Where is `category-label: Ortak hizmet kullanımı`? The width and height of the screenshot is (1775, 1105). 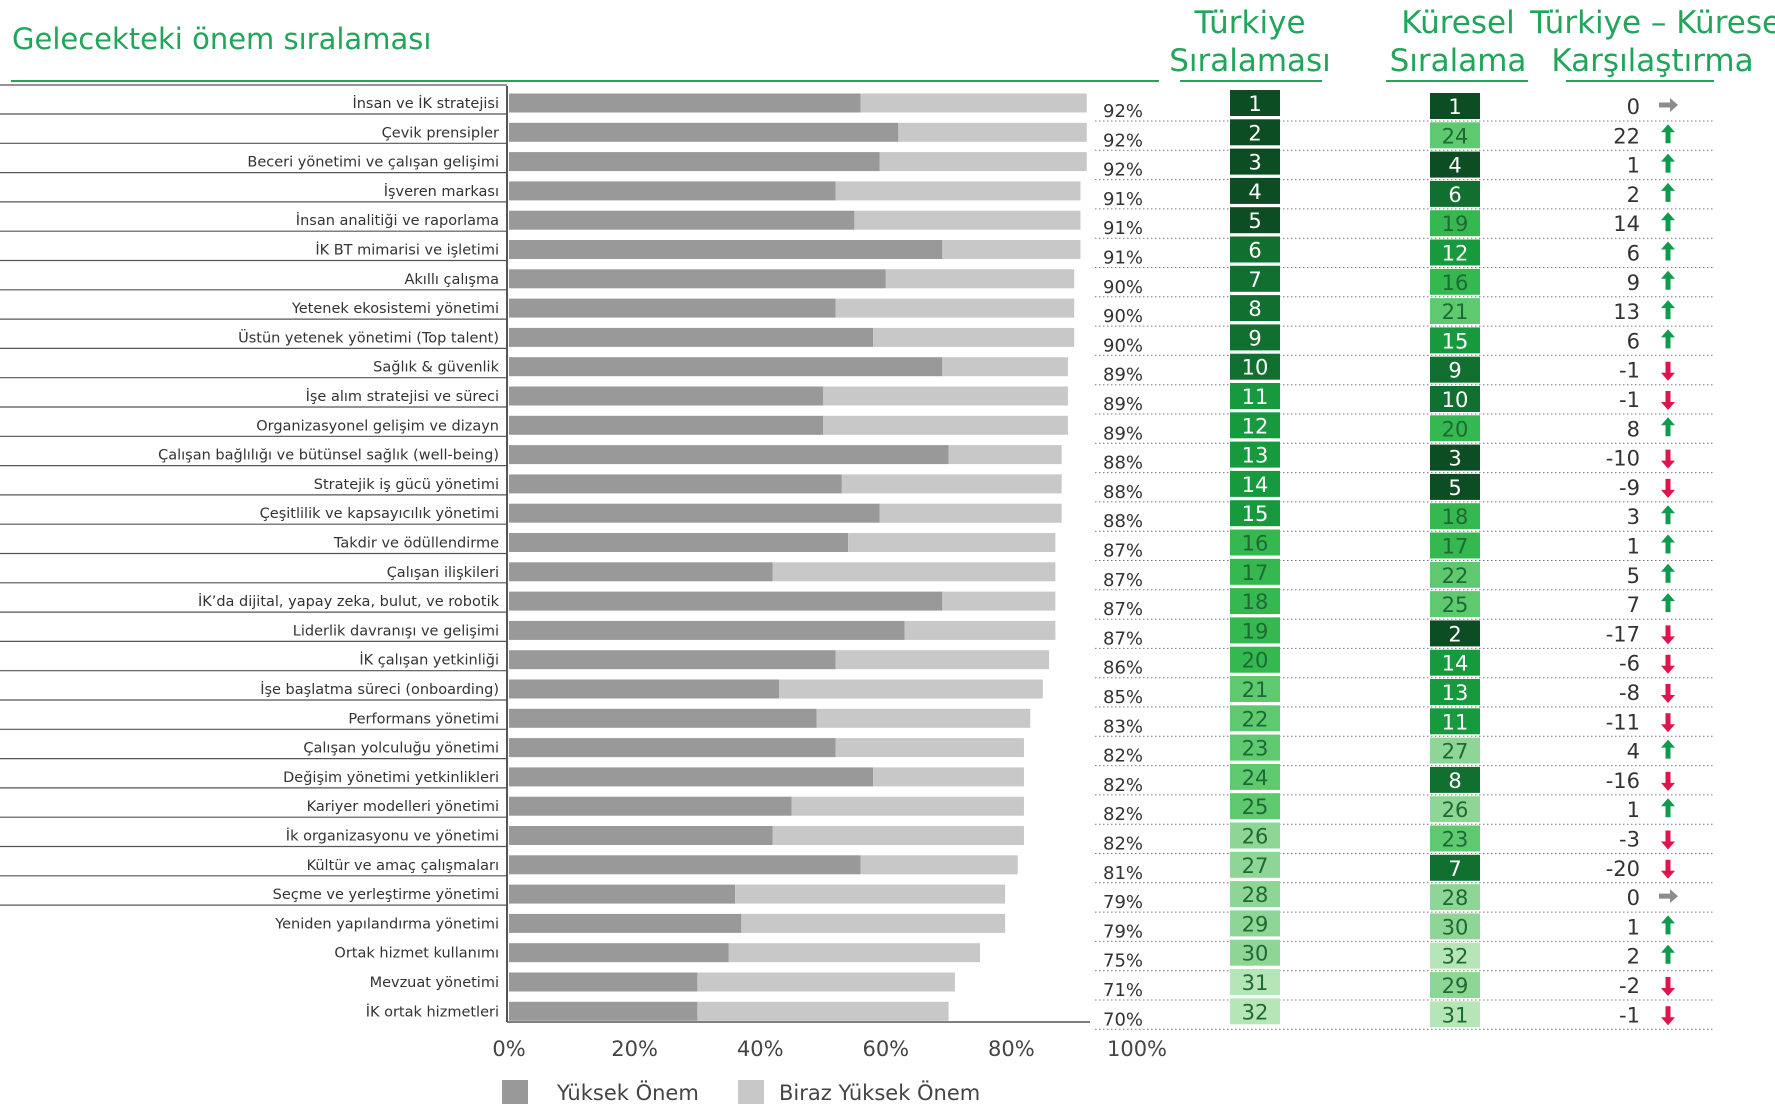 category-label: Ortak hizmet kullanımı is located at coordinates (416, 954).